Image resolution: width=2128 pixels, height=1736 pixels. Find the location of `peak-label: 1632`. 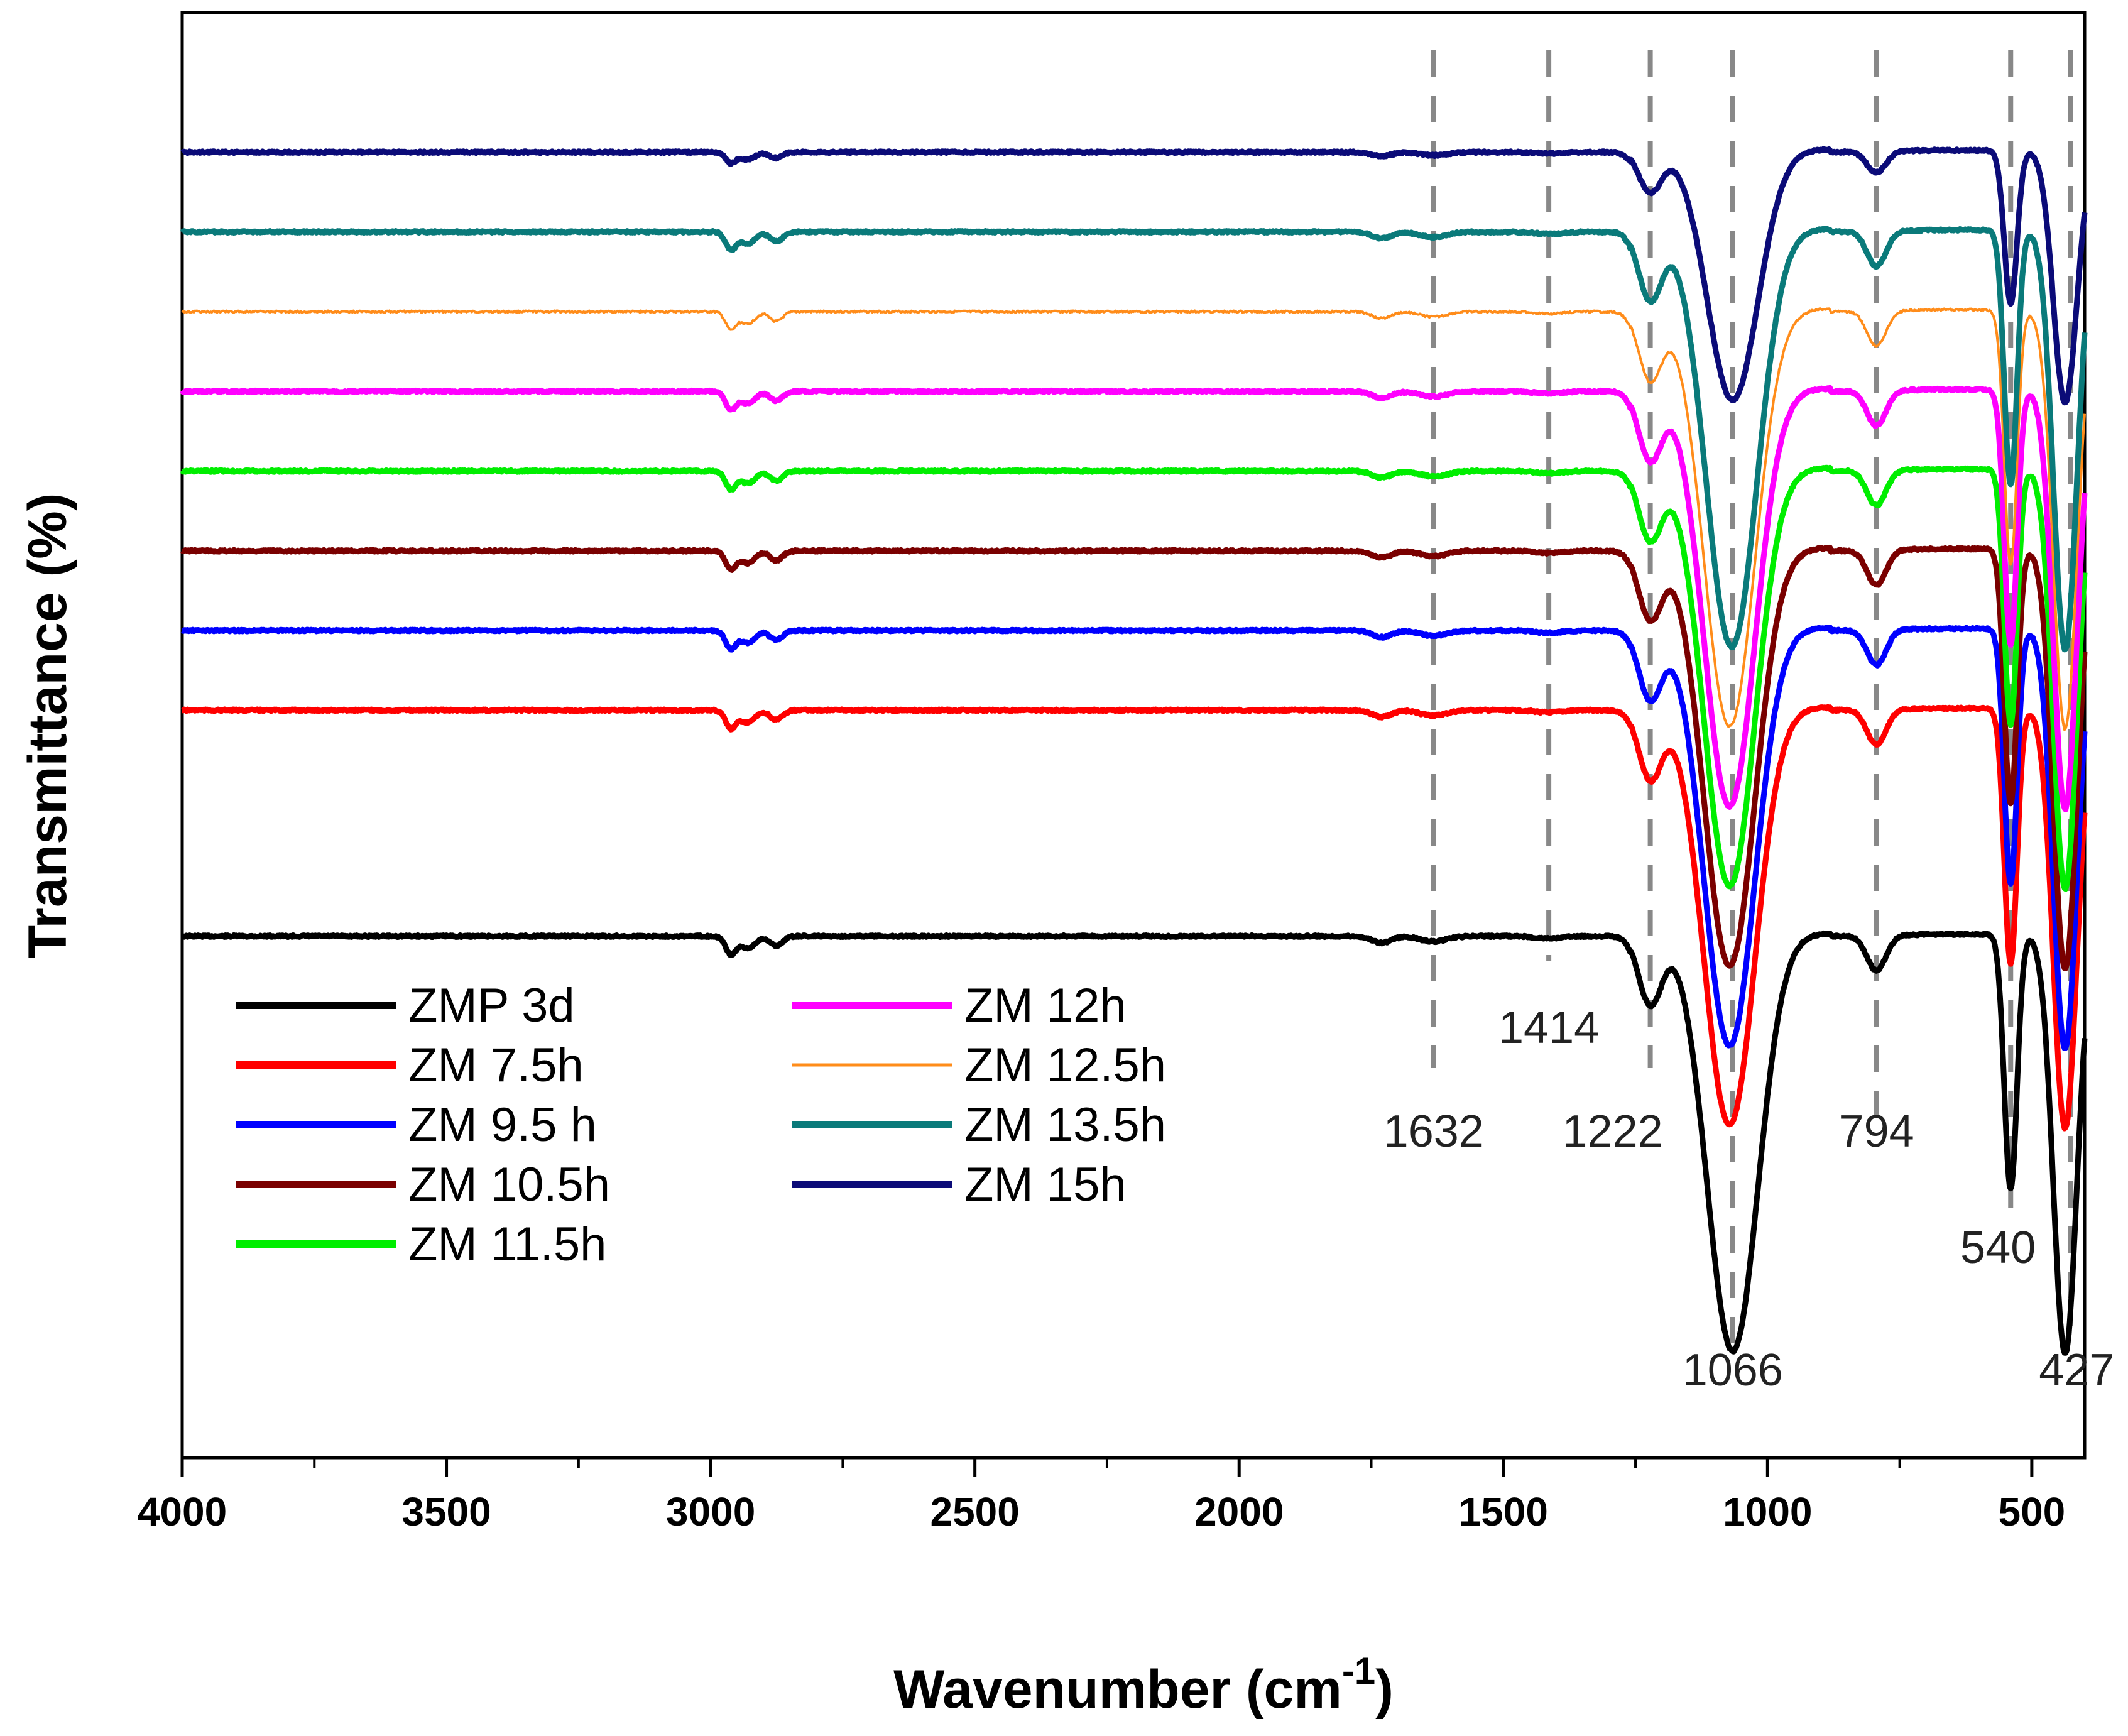

peak-label: 1632 is located at coordinates (1433, 1131).